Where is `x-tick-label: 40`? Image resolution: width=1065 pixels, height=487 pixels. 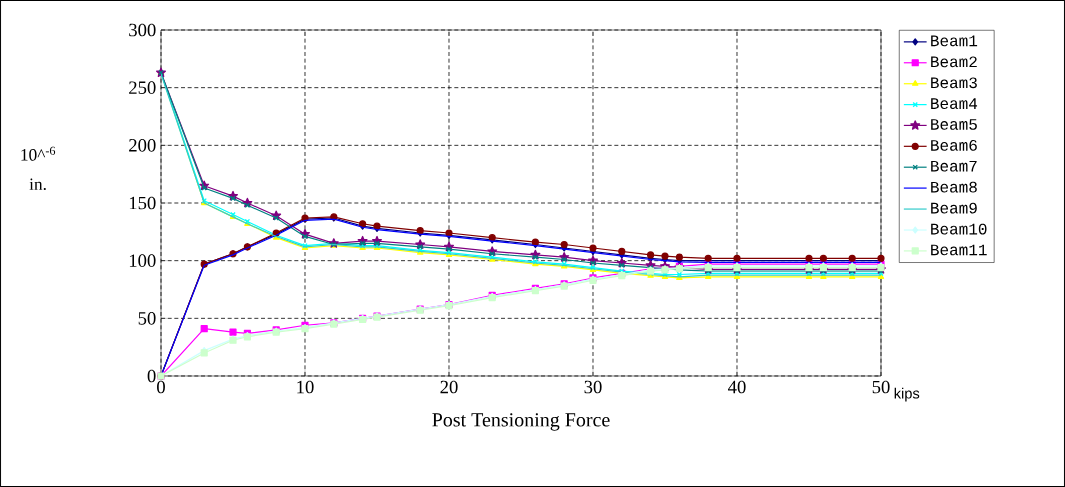
x-tick-label: 40 is located at coordinates (737, 387).